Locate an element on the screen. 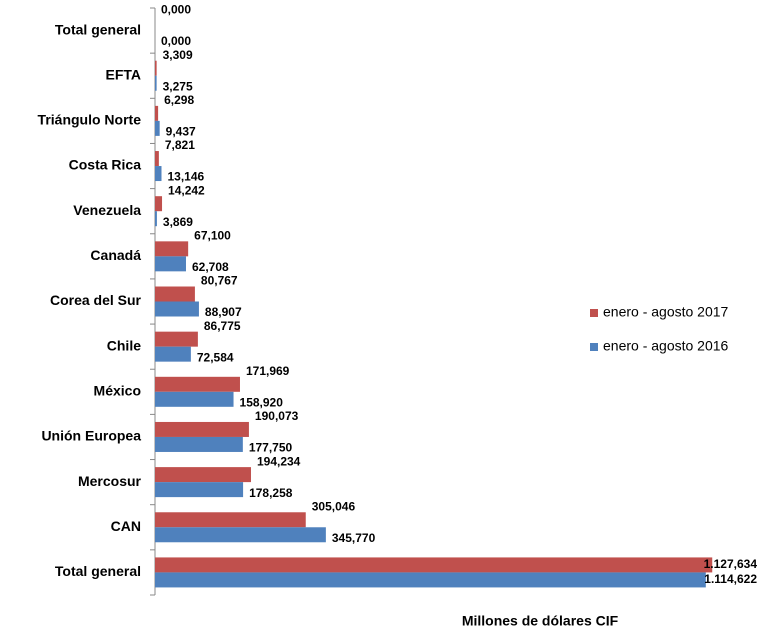  data-label: 194,234 is located at coordinates (279, 461).